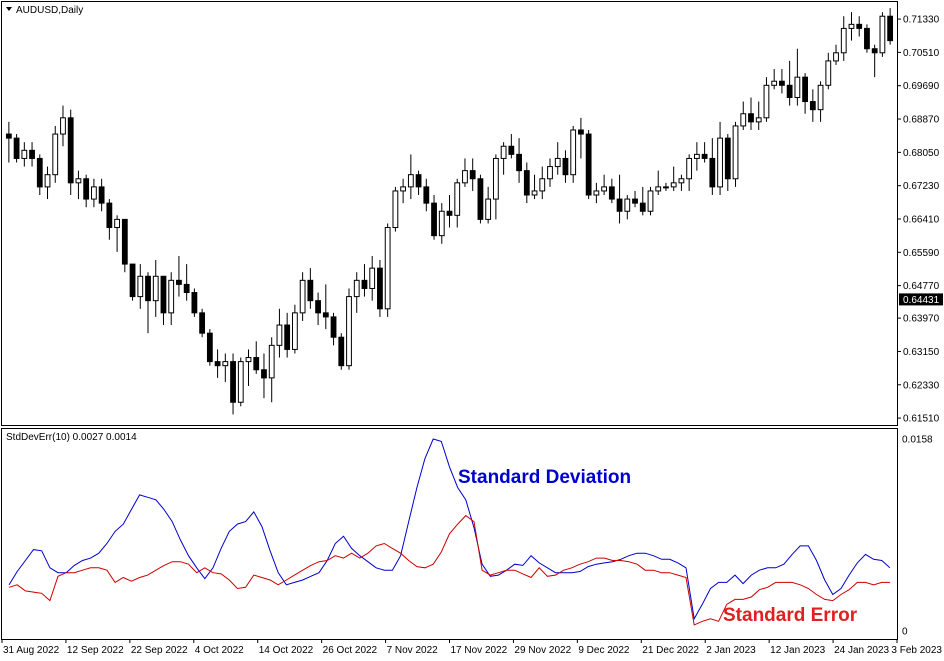 Image resolution: width=944 pixels, height=661 pixels. I want to click on indicator-tick-label: 0.0158, so click(917, 440).